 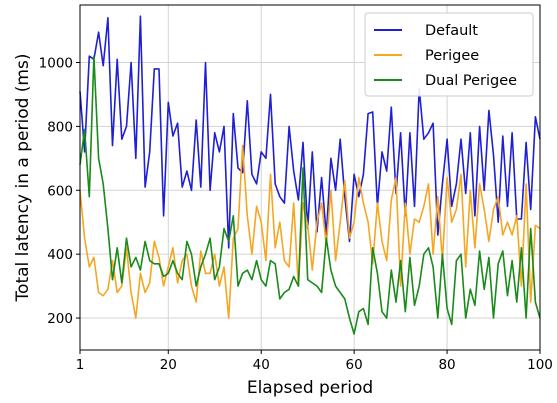 What do you see at coordinates (354, 365) in the screenshot?
I see `x-tick-label: 60` at bounding box center [354, 365].